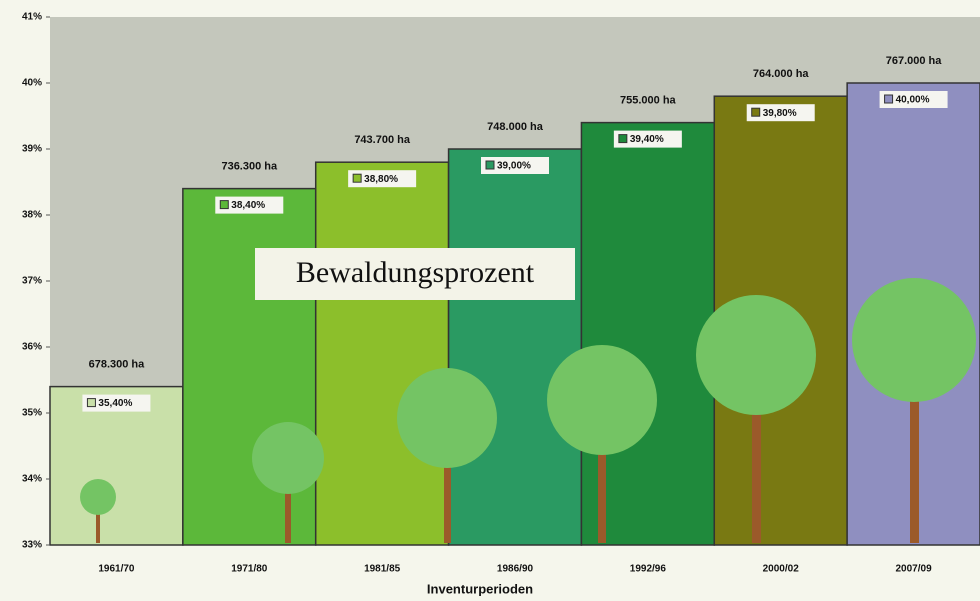  Describe the element at coordinates (32, 17) in the screenshot. I see `y-tick-label: 41%` at that location.